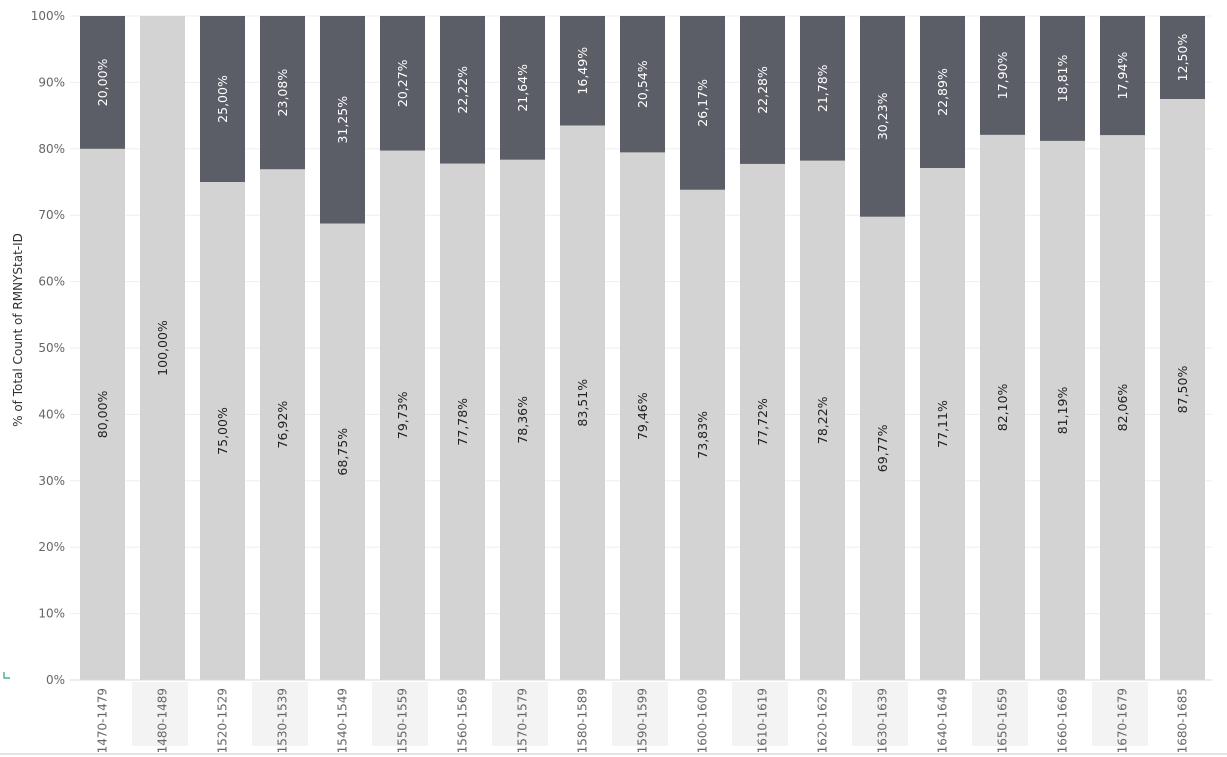 The image size is (1227, 757). Describe the element at coordinates (102, 82) in the screenshot. I see `data-label: 20,00%` at that location.